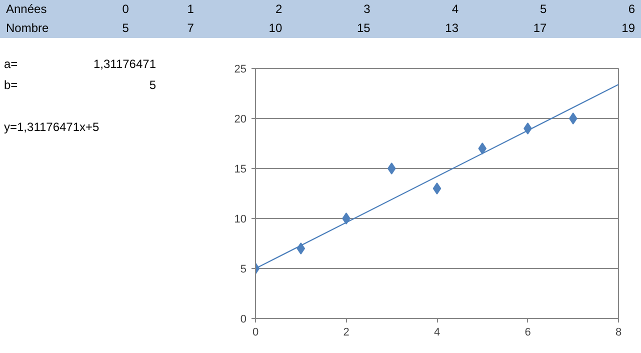 This screenshot has height=353, width=641. What do you see at coordinates (243, 270) in the screenshot?
I see `y-tick-label: 5` at bounding box center [243, 270].